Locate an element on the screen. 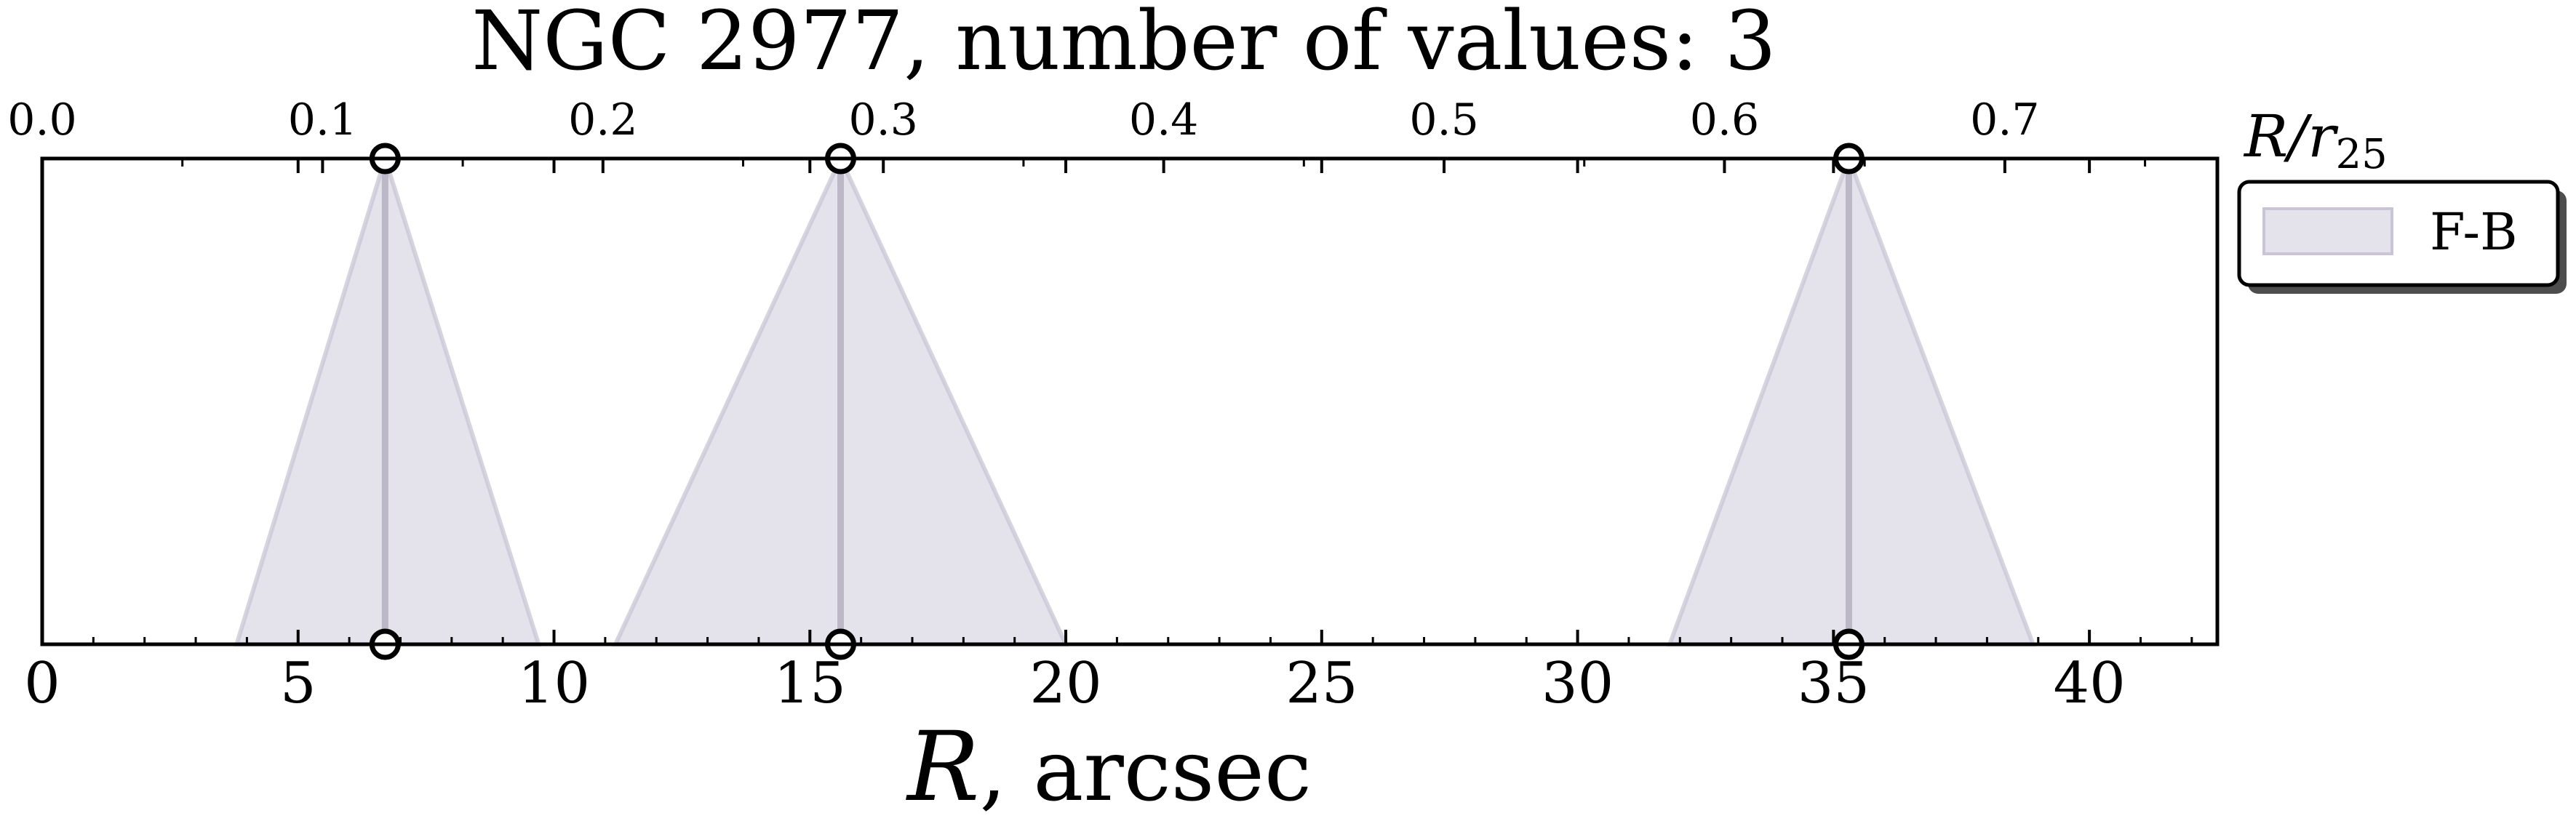  top-tick-label-1: 0.1 is located at coordinates (322, 120).